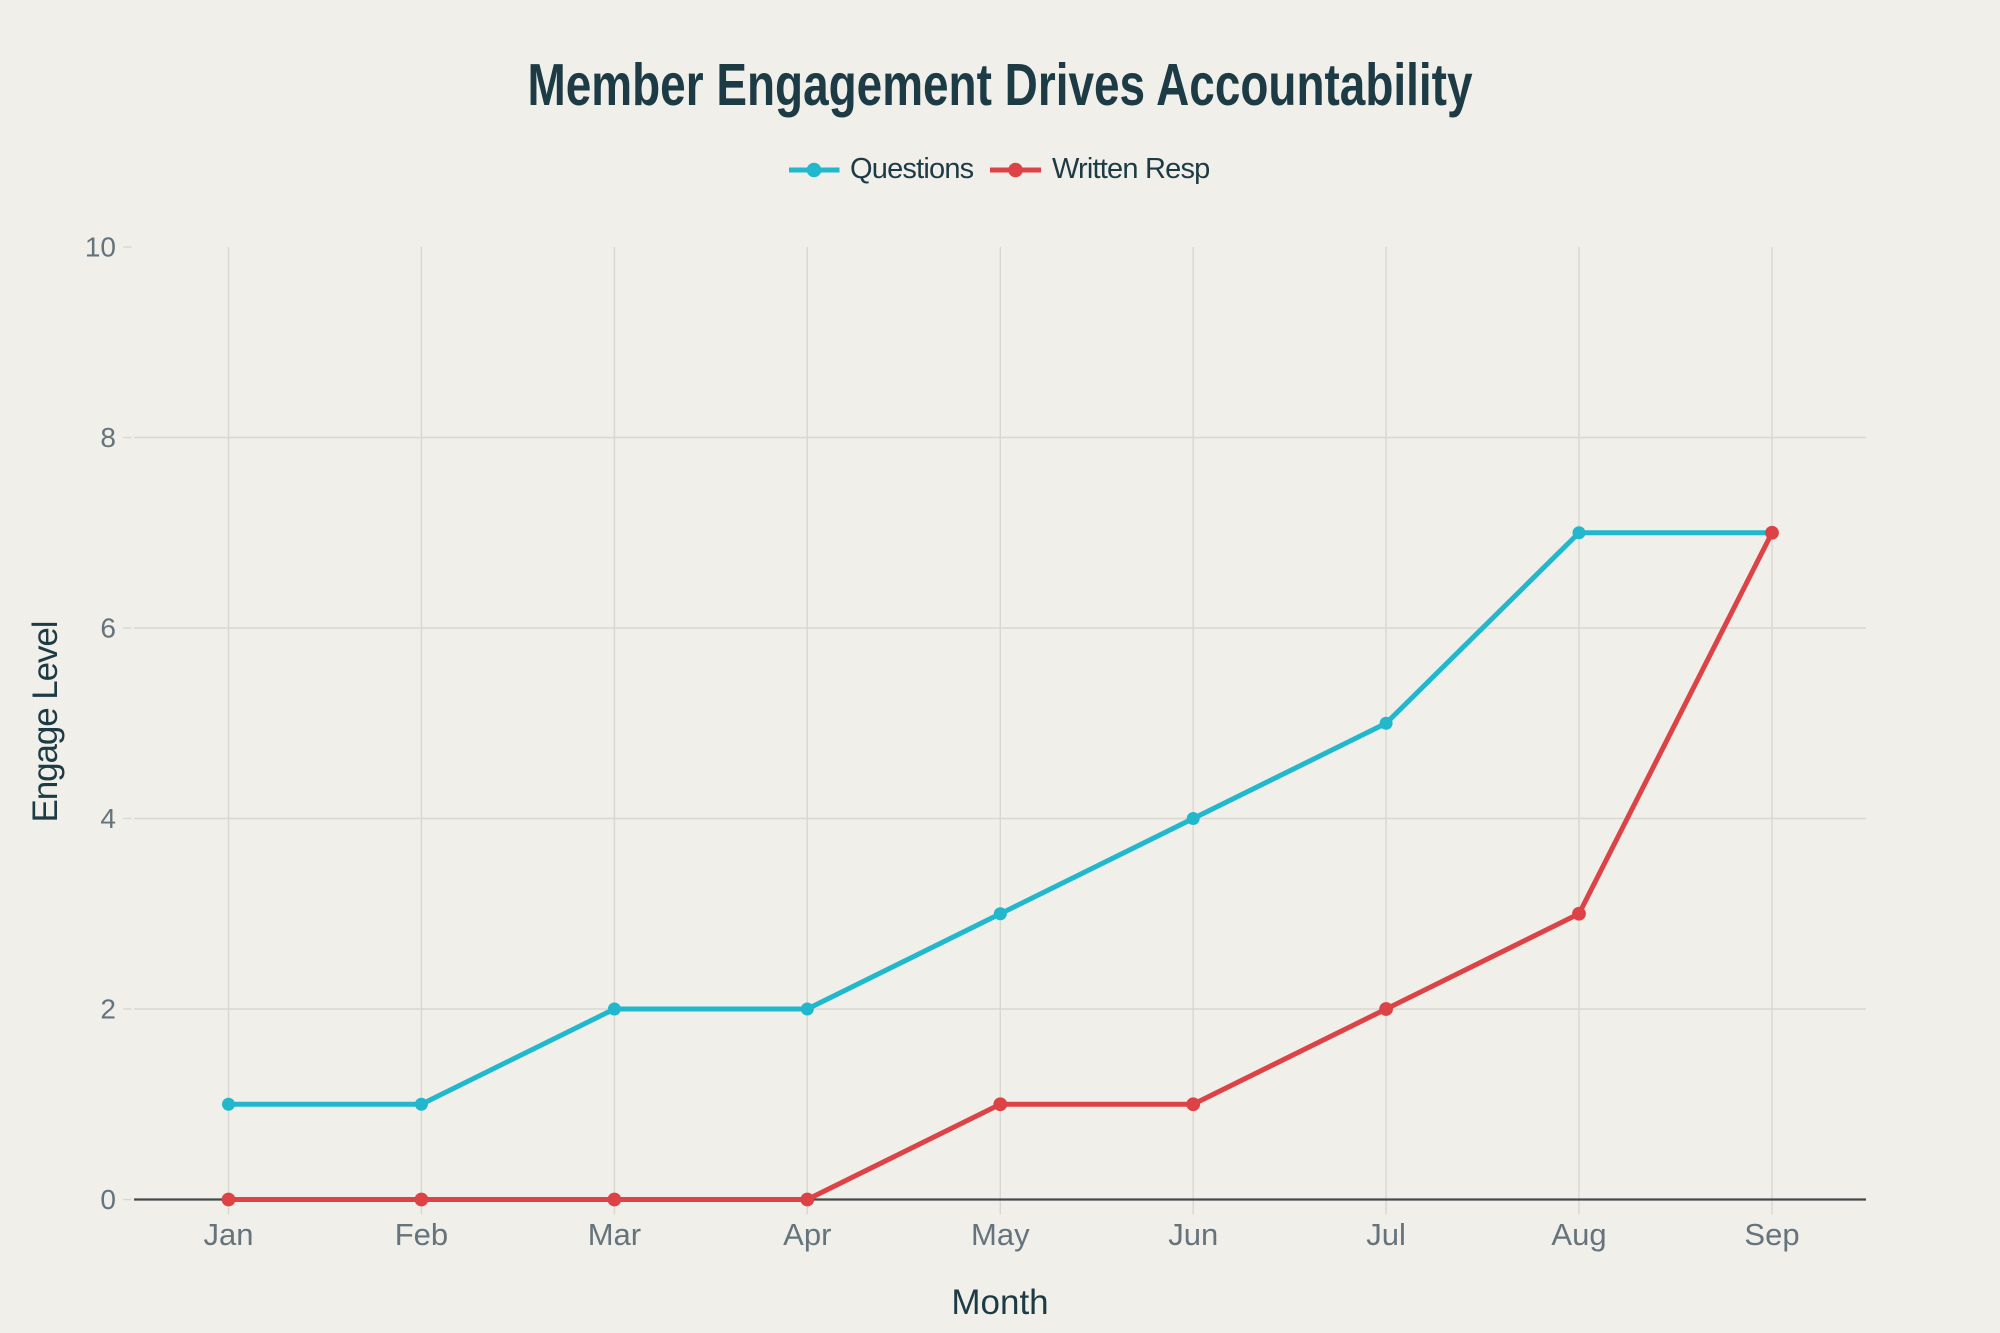 This screenshot has height=1333, width=2000. Describe the element at coordinates (108, 628) in the screenshot. I see `svg-text: 6` at that location.